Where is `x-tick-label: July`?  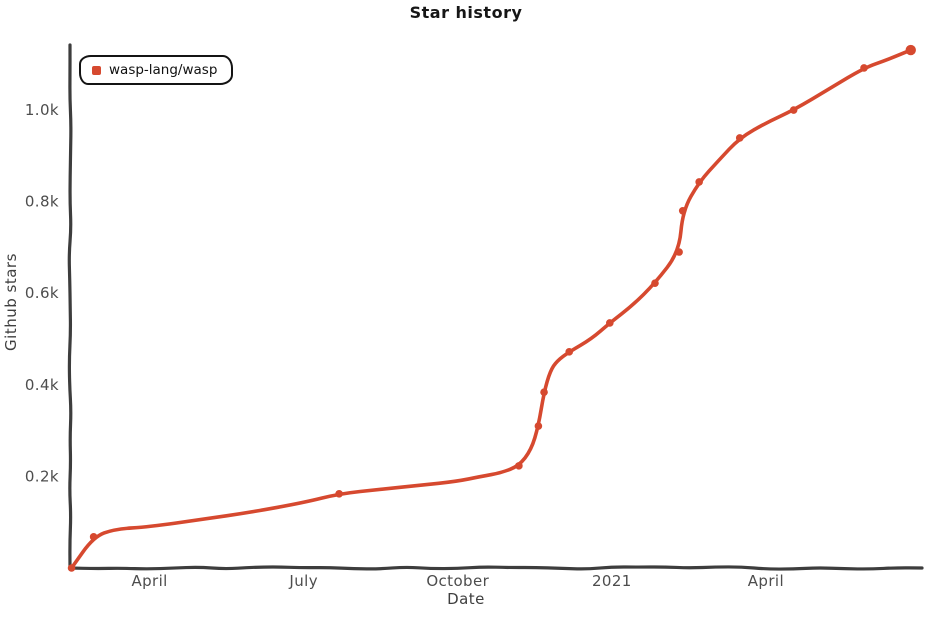 x-tick-label: July is located at coordinates (303, 581).